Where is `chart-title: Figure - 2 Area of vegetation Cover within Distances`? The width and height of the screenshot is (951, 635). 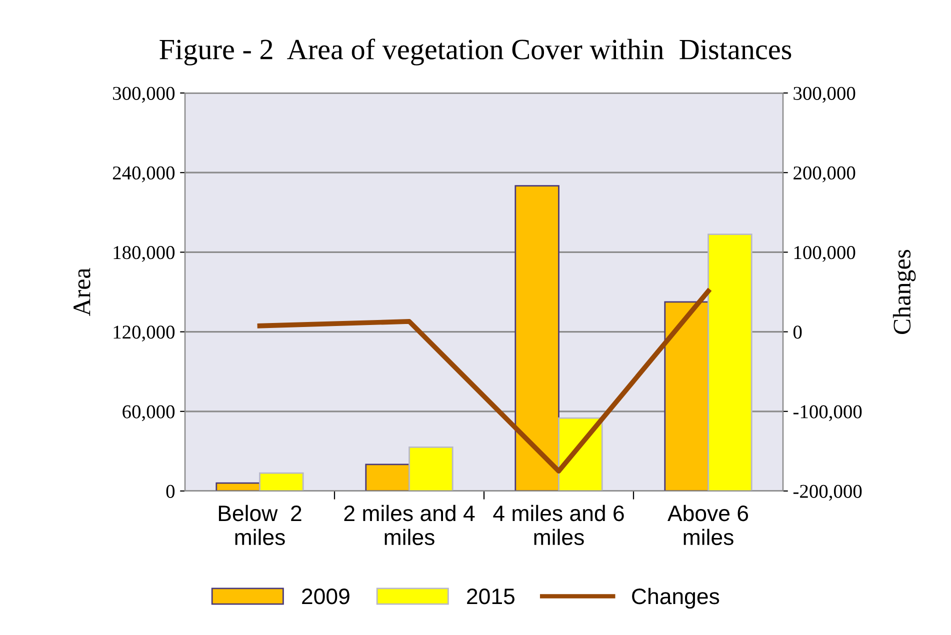 chart-title: Figure - 2 Area of vegetation Cover within Distances is located at coordinates (476, 52).